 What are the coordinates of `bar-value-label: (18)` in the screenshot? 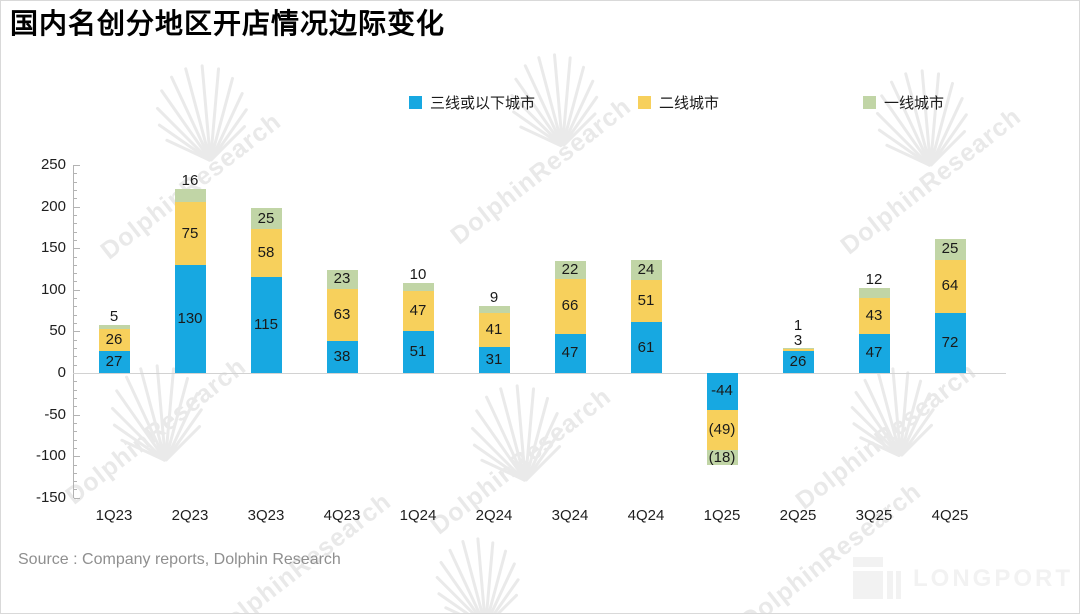 It's located at (722, 457).